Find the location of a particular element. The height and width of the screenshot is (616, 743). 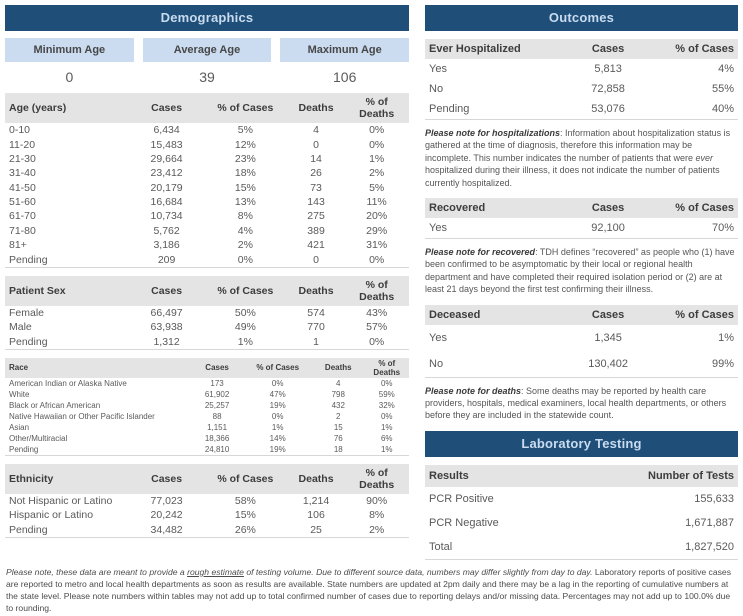

table-row: 51-60 16,684 13% 143 11% is located at coordinates (207, 202).